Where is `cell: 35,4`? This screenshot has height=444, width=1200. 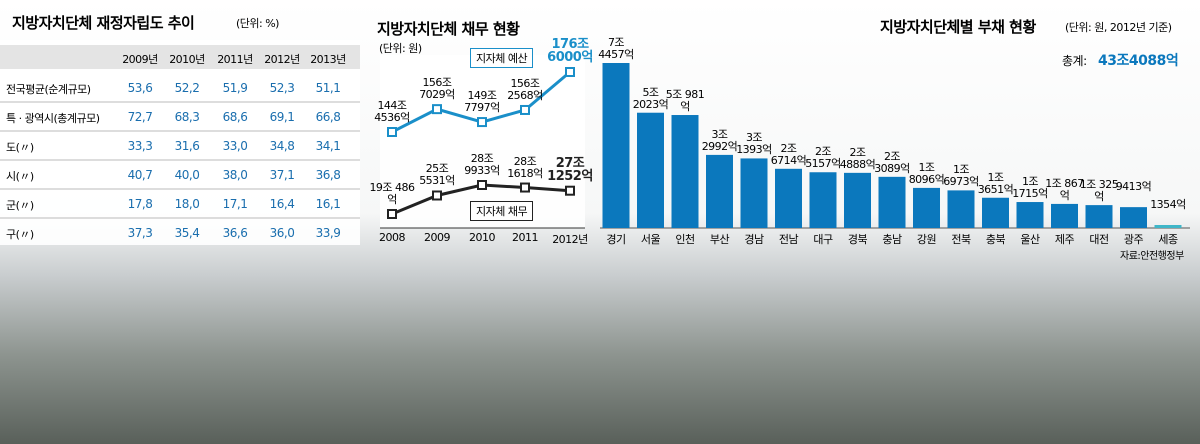 cell: 35,4 is located at coordinates (187, 233).